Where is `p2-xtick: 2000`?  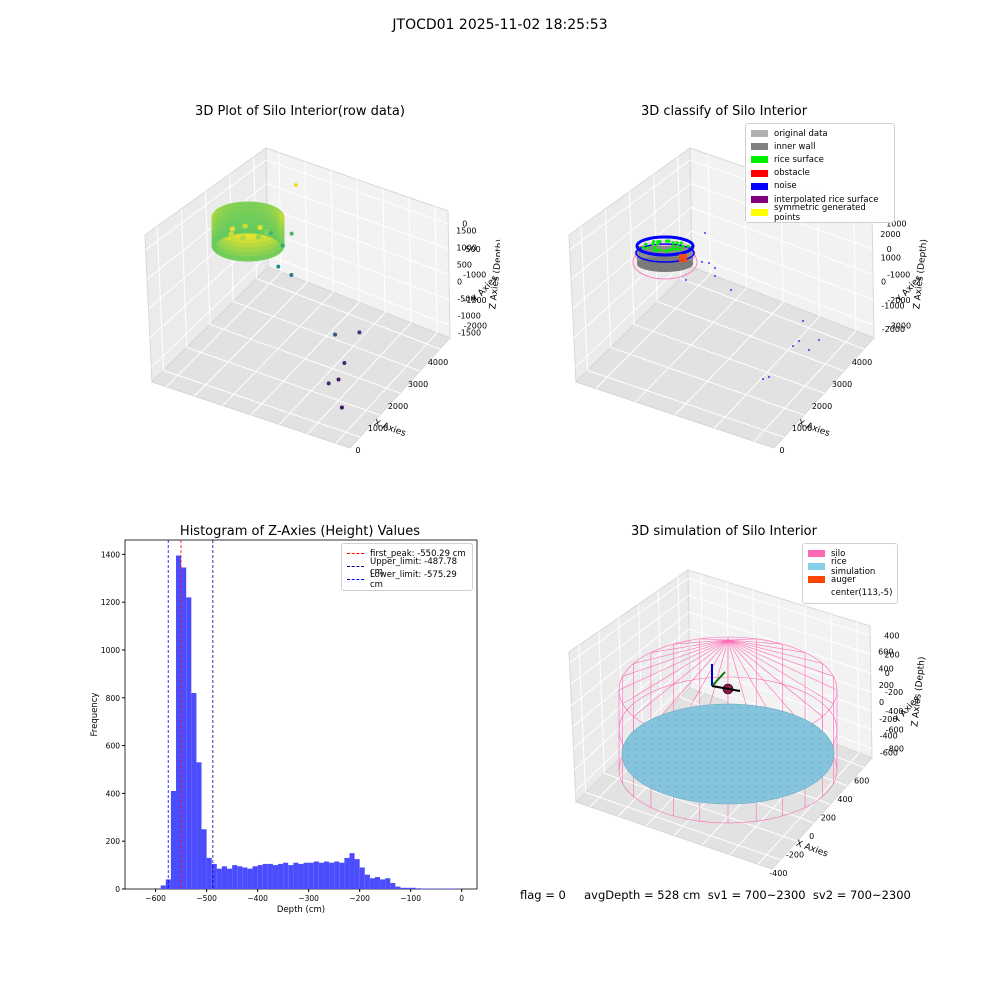 p2-xtick: 2000 is located at coordinates (822, 406).